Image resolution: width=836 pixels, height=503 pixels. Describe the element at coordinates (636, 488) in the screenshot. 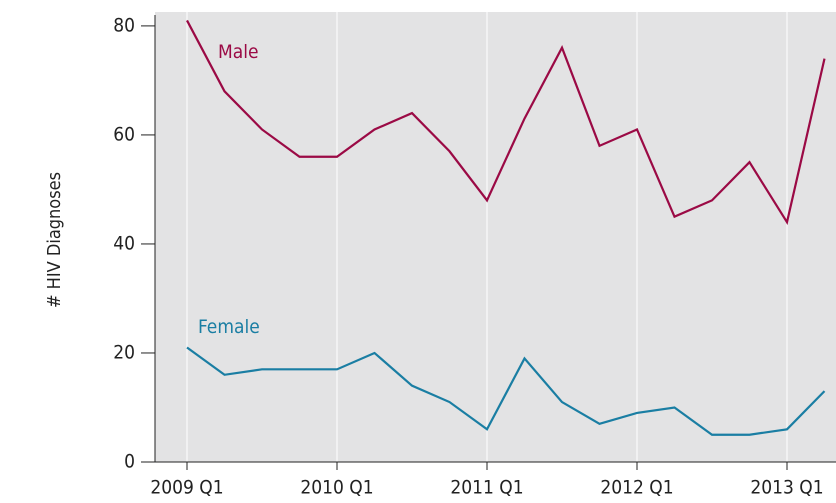

I see `x-tick-label: 2012 Q1` at that location.